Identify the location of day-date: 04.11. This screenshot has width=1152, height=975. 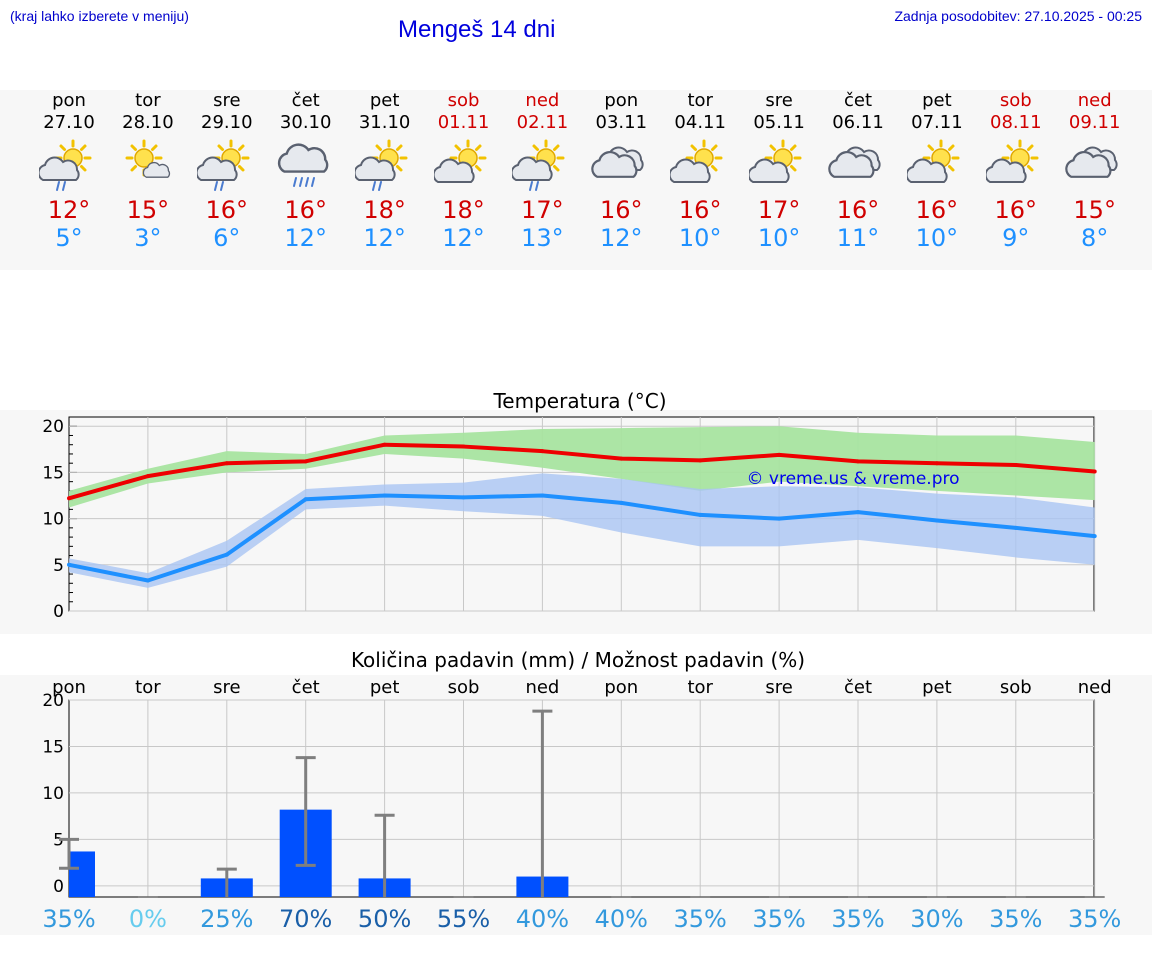
(700, 122).